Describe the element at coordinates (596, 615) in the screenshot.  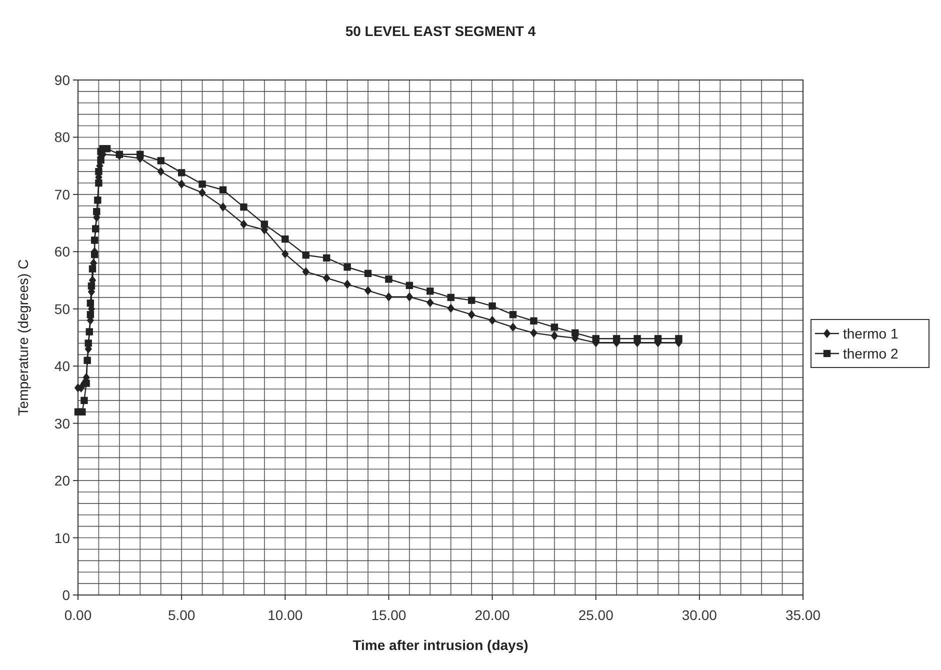
I see `x-tick-label: 25.00` at that location.